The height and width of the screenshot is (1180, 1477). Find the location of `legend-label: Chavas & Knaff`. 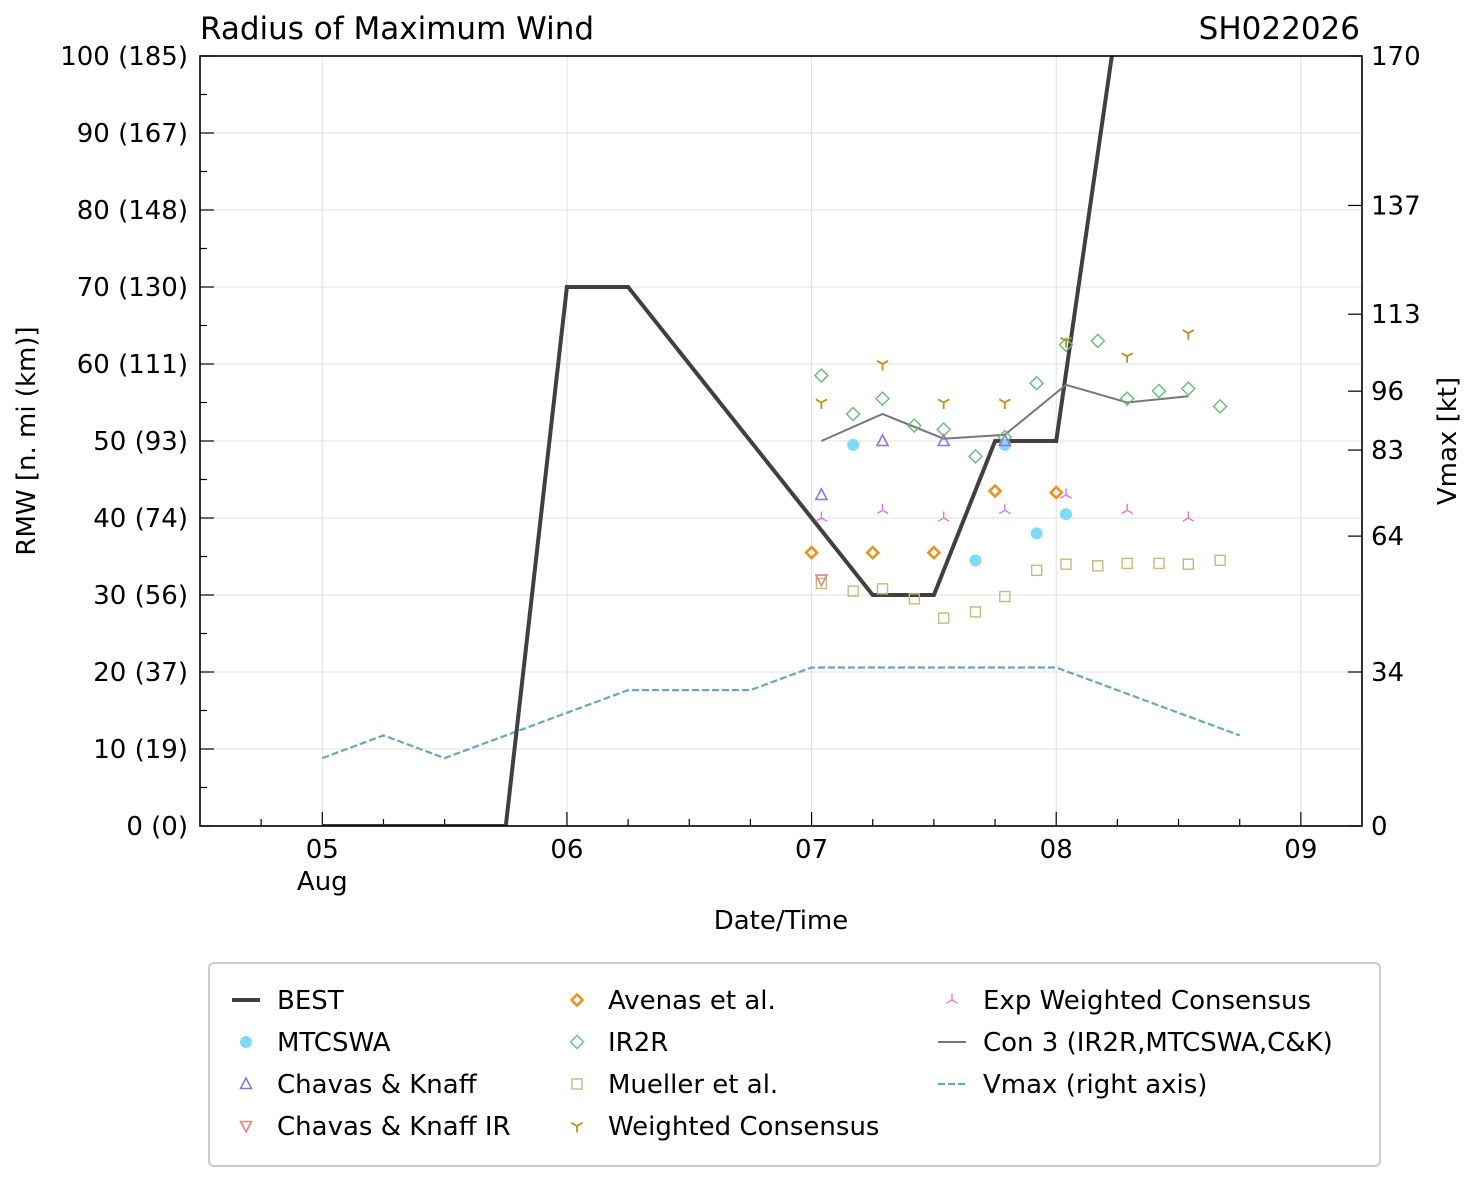

legend-label: Chavas & Knaff is located at coordinates (377, 1085).